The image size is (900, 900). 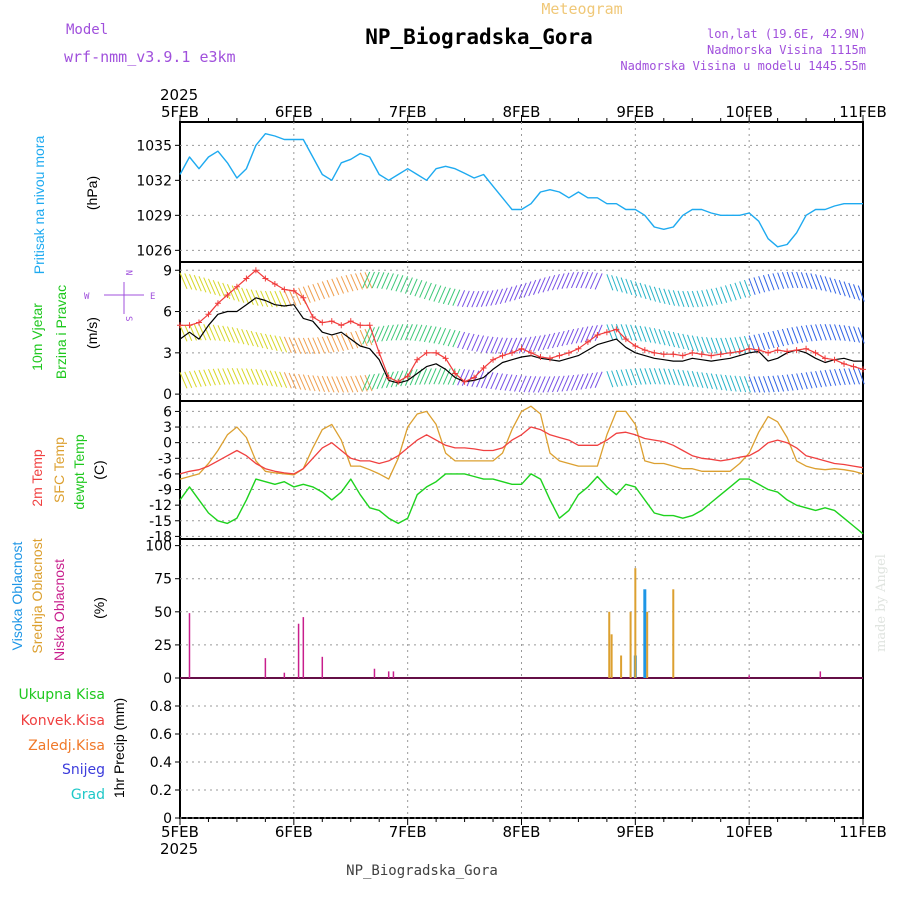 I want to click on pressure-unit: (hPa), so click(x=92, y=193).